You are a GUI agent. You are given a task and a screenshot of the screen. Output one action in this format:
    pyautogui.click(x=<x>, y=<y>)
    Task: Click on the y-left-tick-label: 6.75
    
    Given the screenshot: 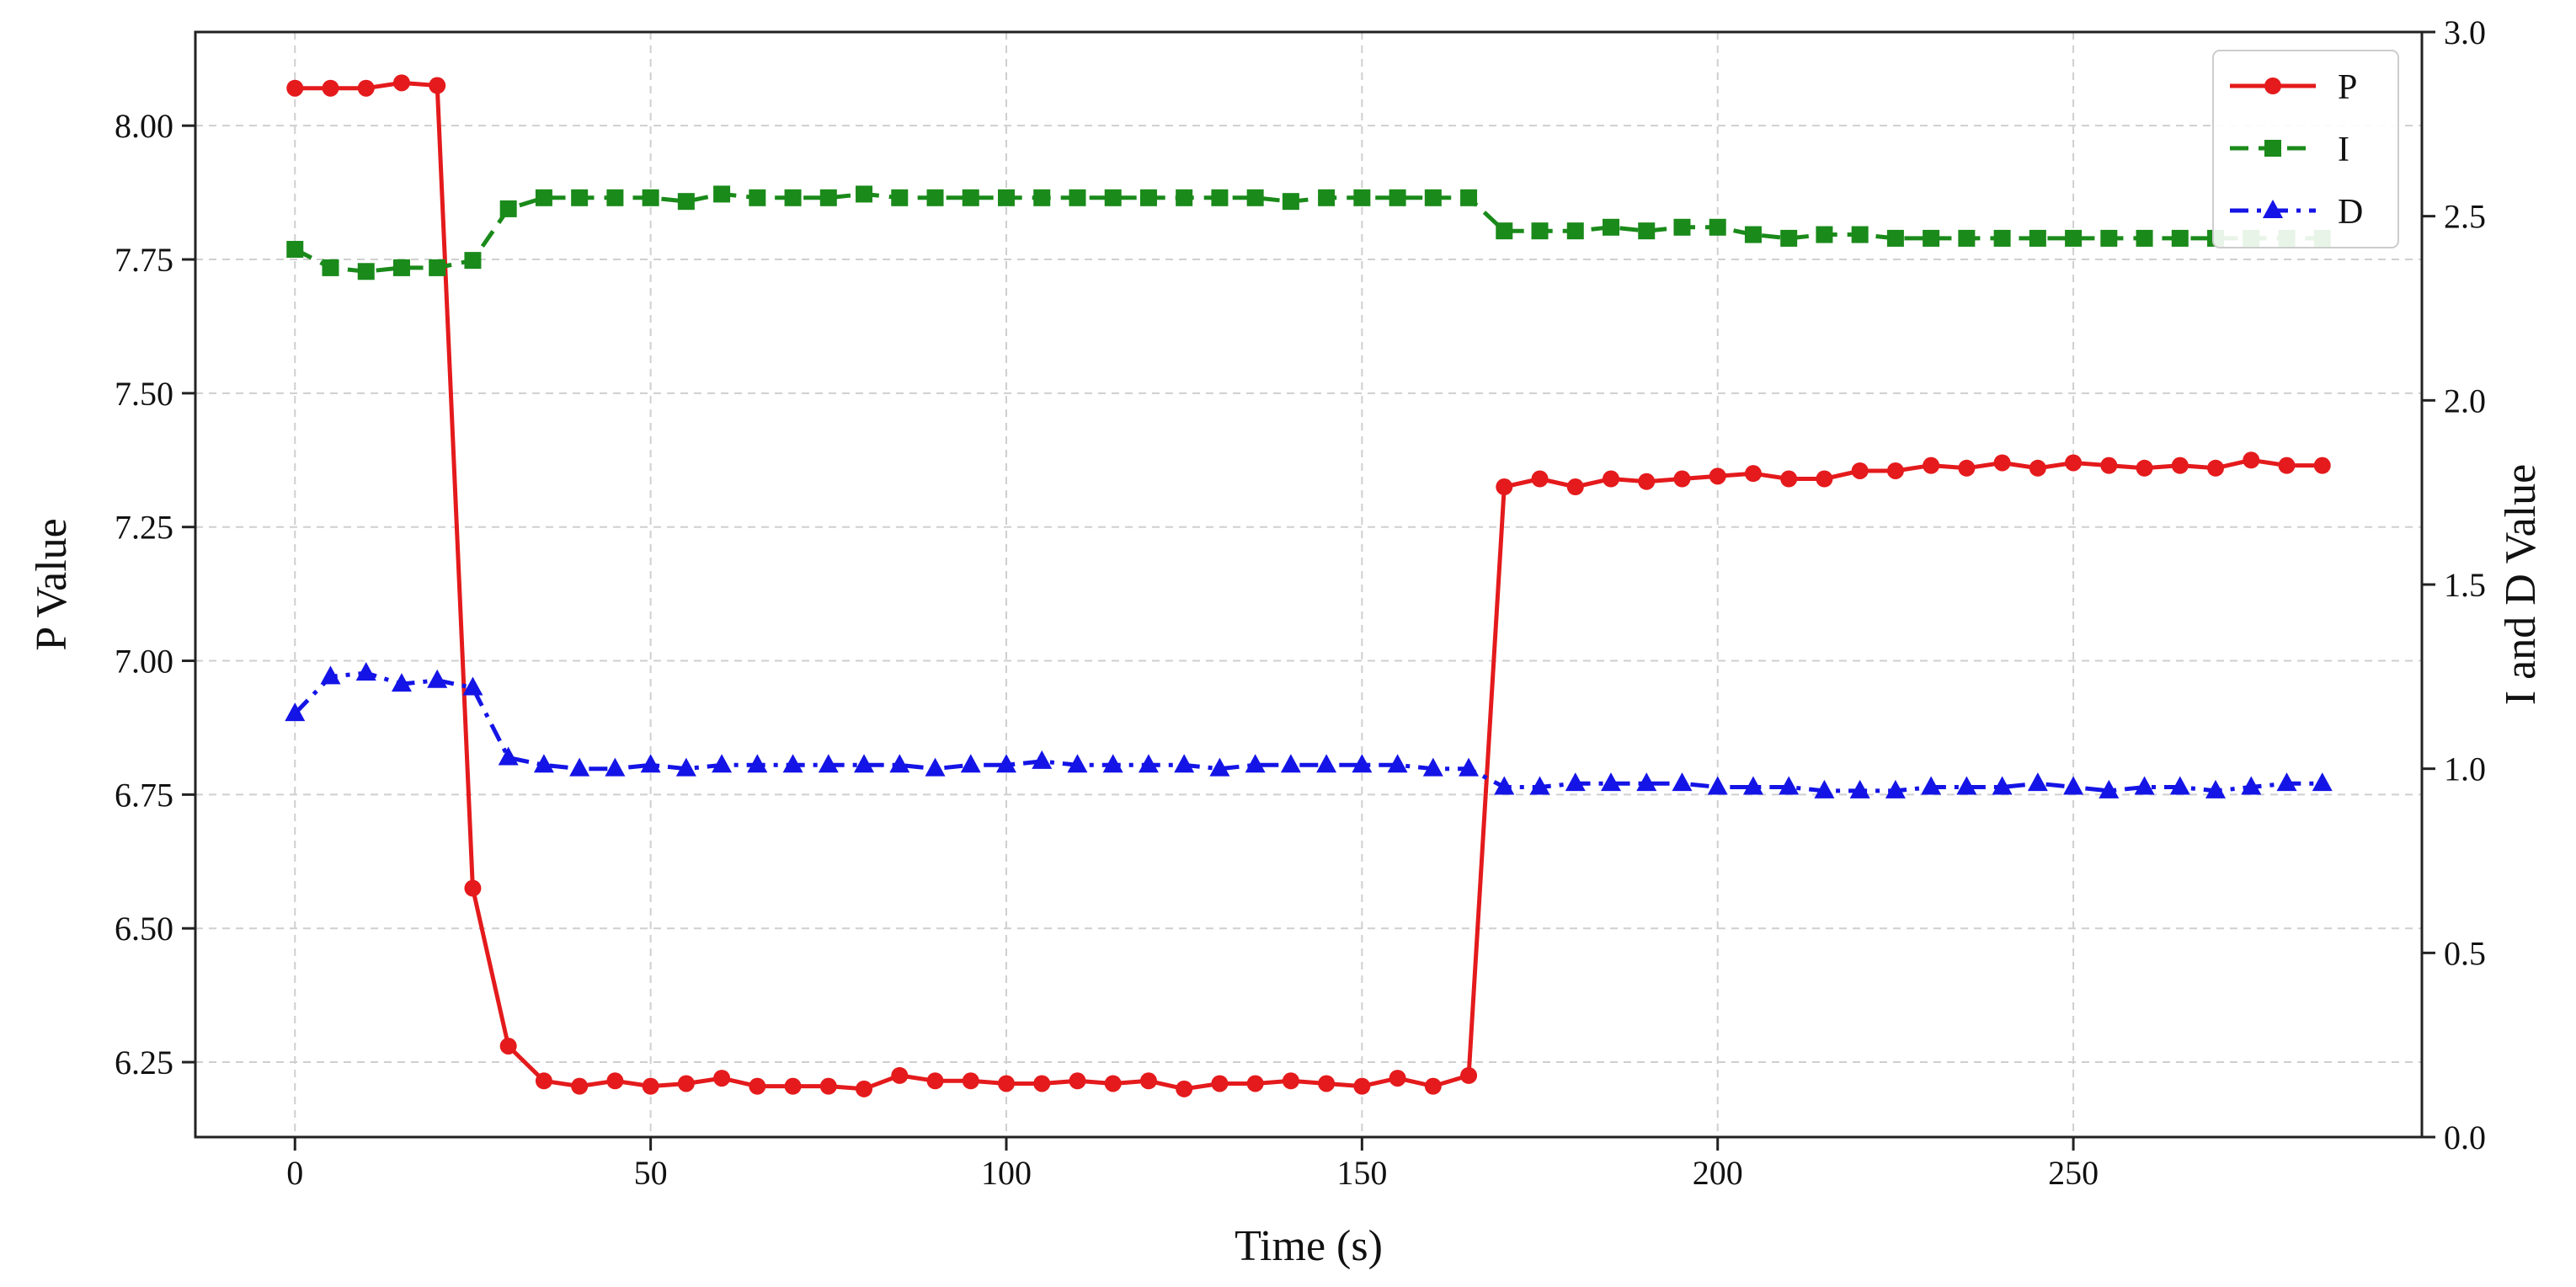 What is the action you would take?
    pyautogui.click(x=144, y=795)
    